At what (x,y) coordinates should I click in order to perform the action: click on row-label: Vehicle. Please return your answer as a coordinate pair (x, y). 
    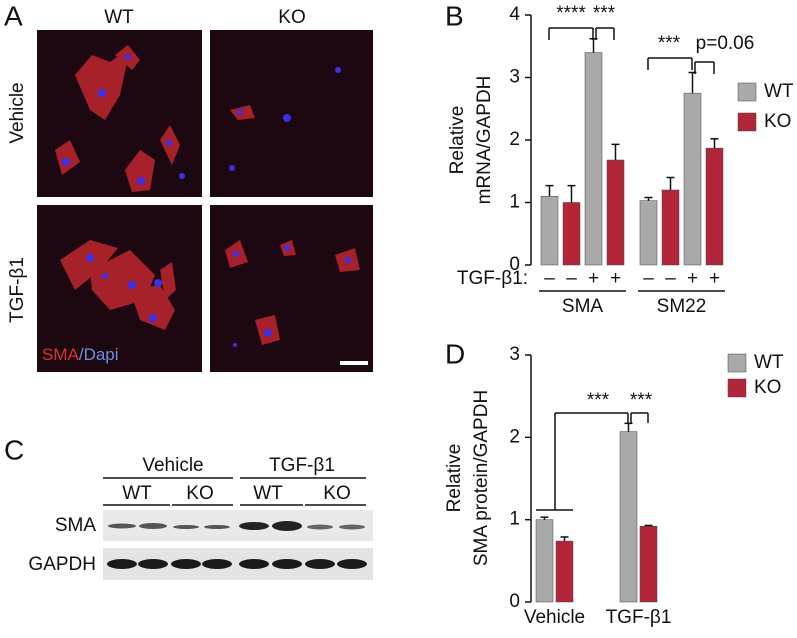
    Looking at the image, I should click on (17, 112).